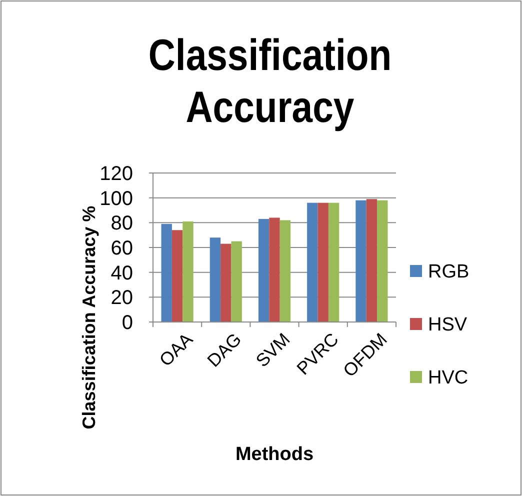 The width and height of the screenshot is (522, 496). I want to click on legend-label: HVC, so click(448, 378).